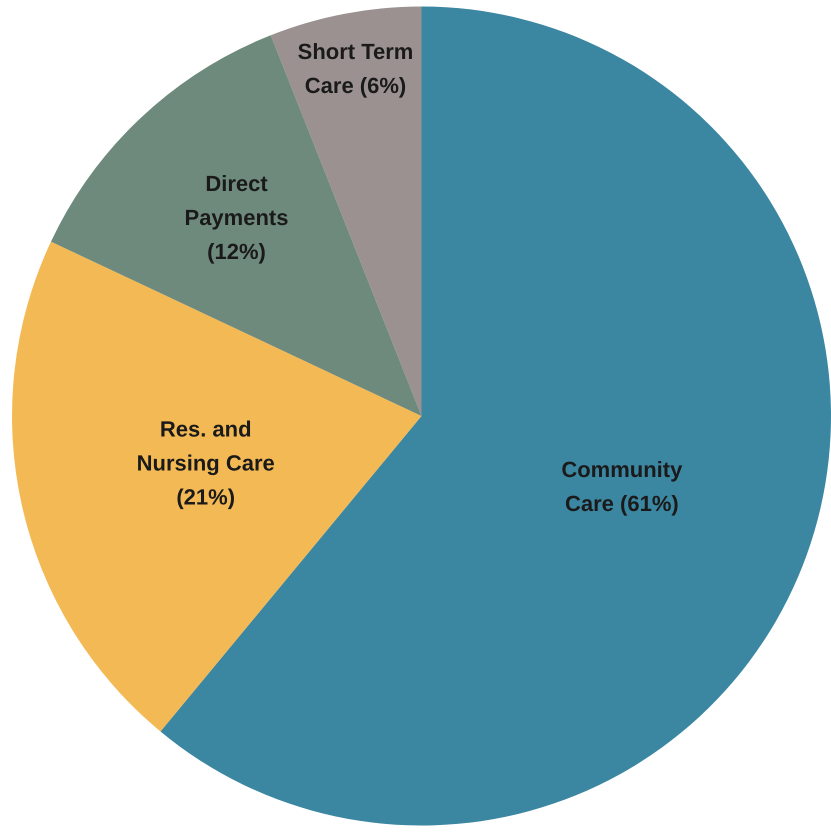 The width and height of the screenshot is (831, 832). What do you see at coordinates (205, 446) in the screenshot?
I see `slice-label: Res. and Nursing Care` at bounding box center [205, 446].